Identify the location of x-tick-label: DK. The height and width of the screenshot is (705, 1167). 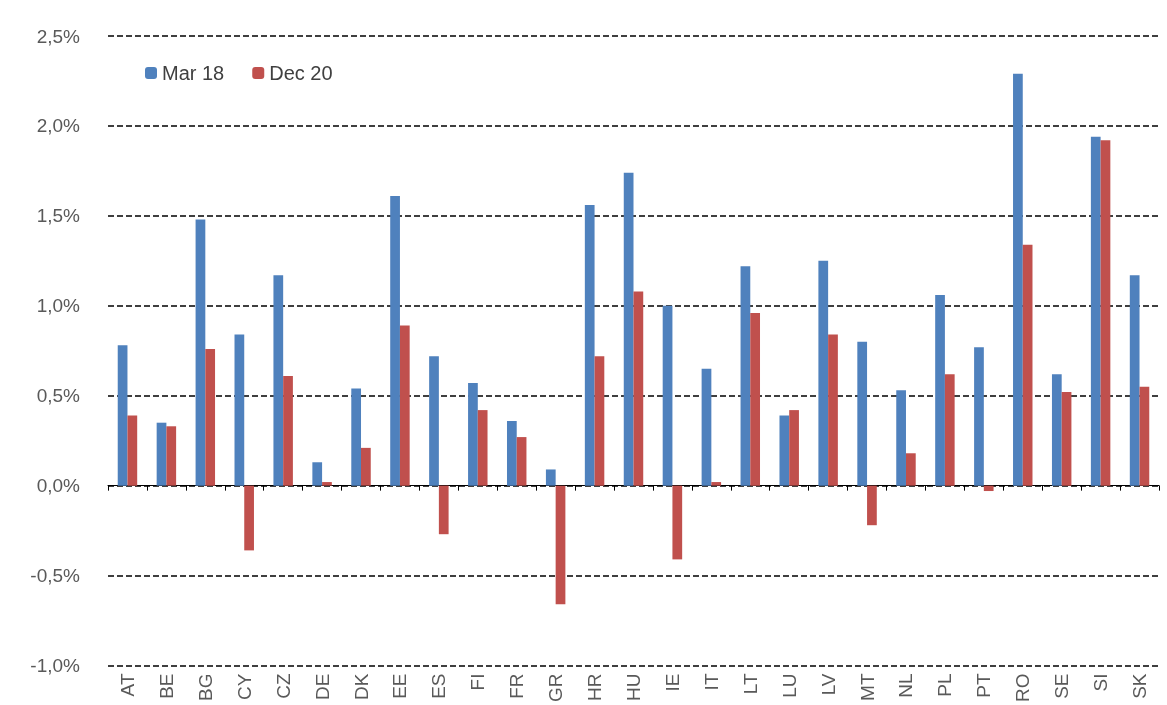
(361, 686).